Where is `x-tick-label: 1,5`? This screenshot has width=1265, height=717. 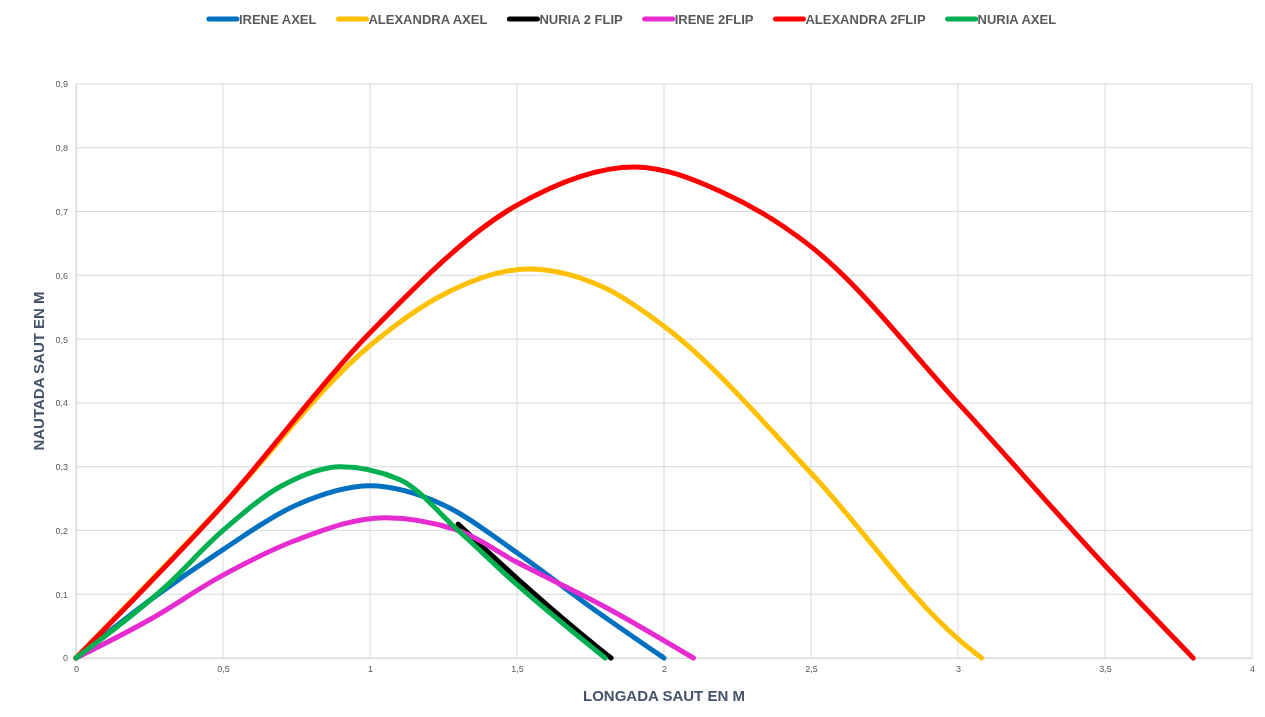 x-tick-label: 1,5 is located at coordinates (517, 669).